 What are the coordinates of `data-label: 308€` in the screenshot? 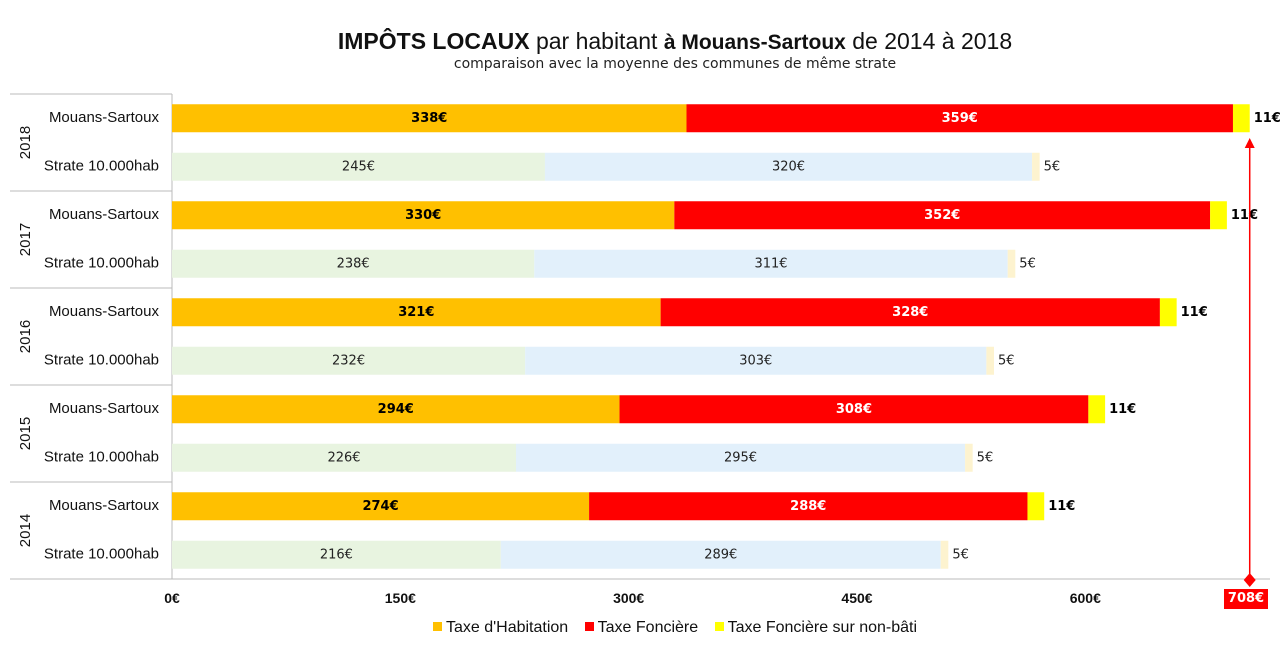 It's located at (854, 409).